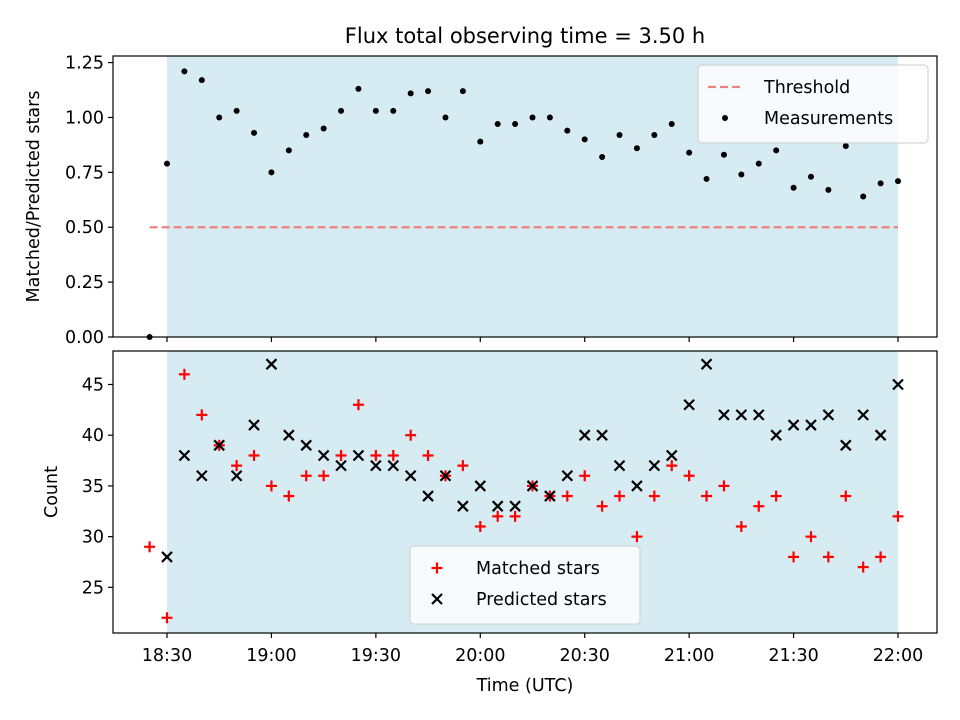 This screenshot has width=960, height=720. Describe the element at coordinates (828, 119) in the screenshot. I see `legend-label: Measurements` at that location.